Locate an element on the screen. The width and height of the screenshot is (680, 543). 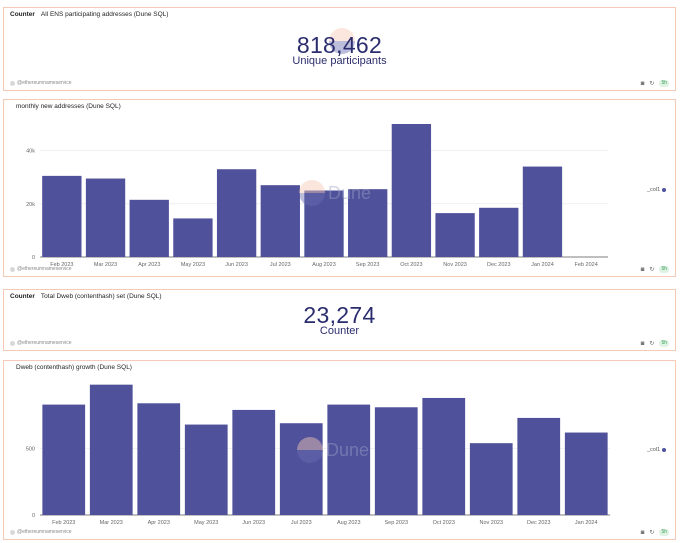
y-tick-label: 20k is located at coordinates (30, 205).